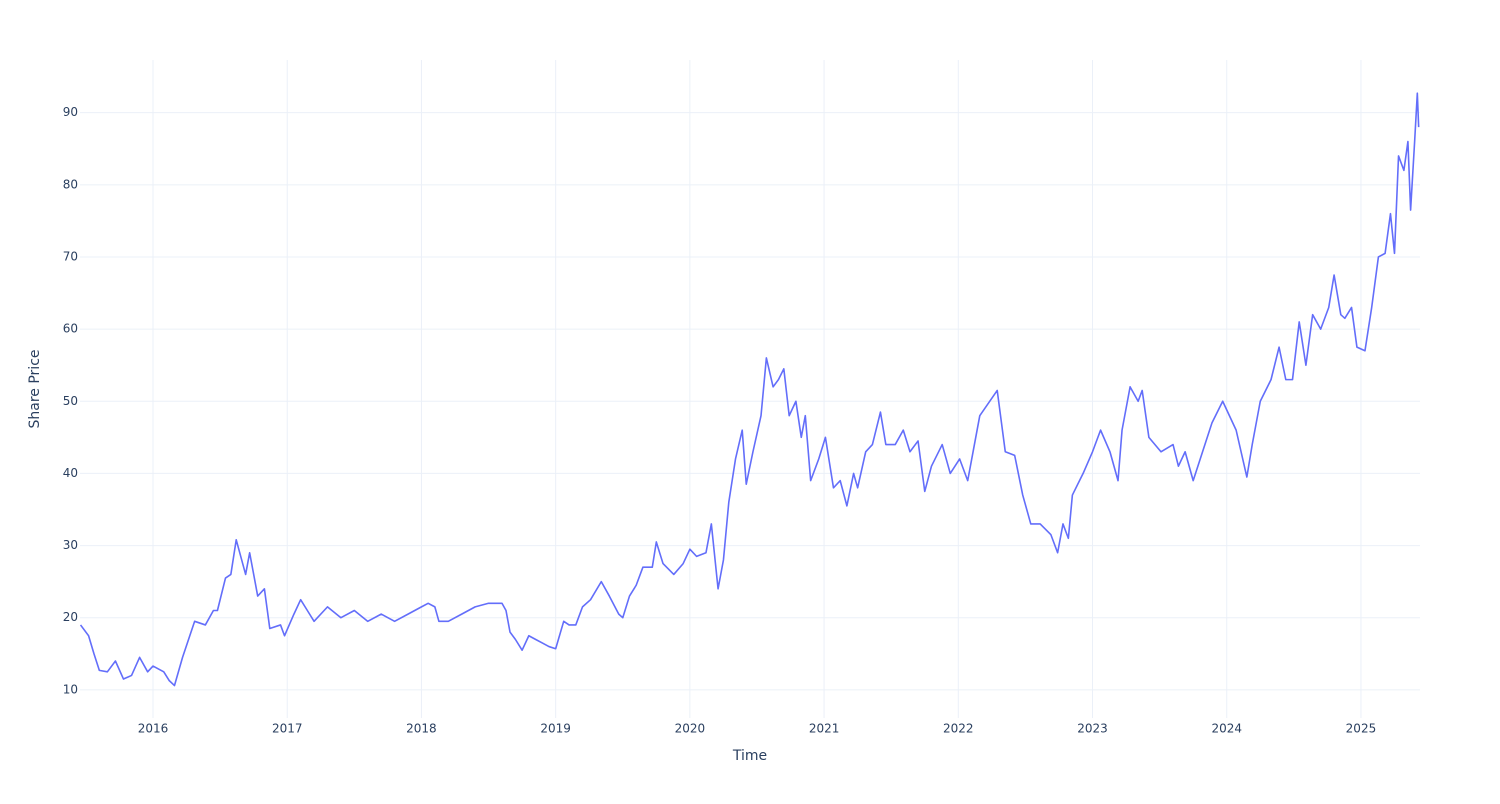  I want to click on y-tick-label: 10, so click(70, 689).